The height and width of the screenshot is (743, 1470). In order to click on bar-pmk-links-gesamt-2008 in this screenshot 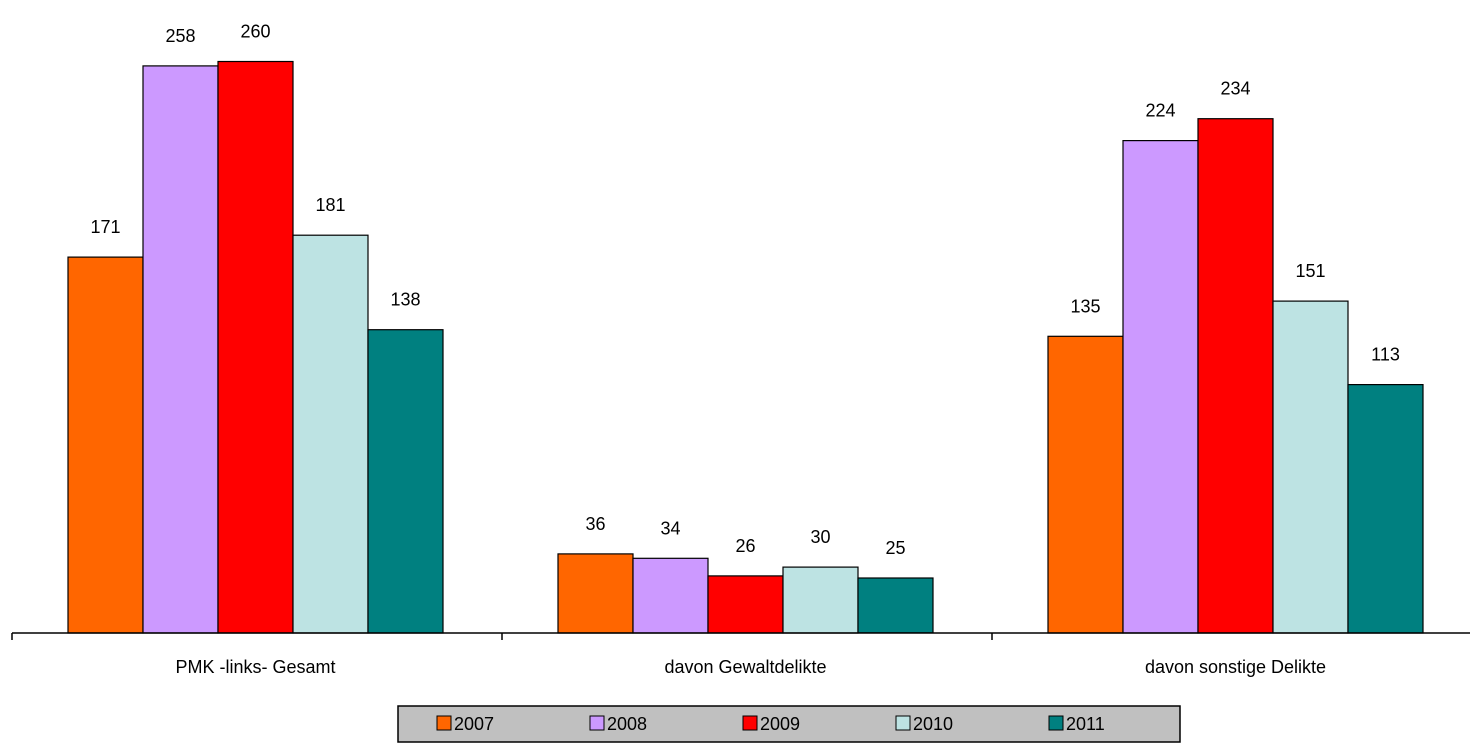, I will do `click(180, 349)`.